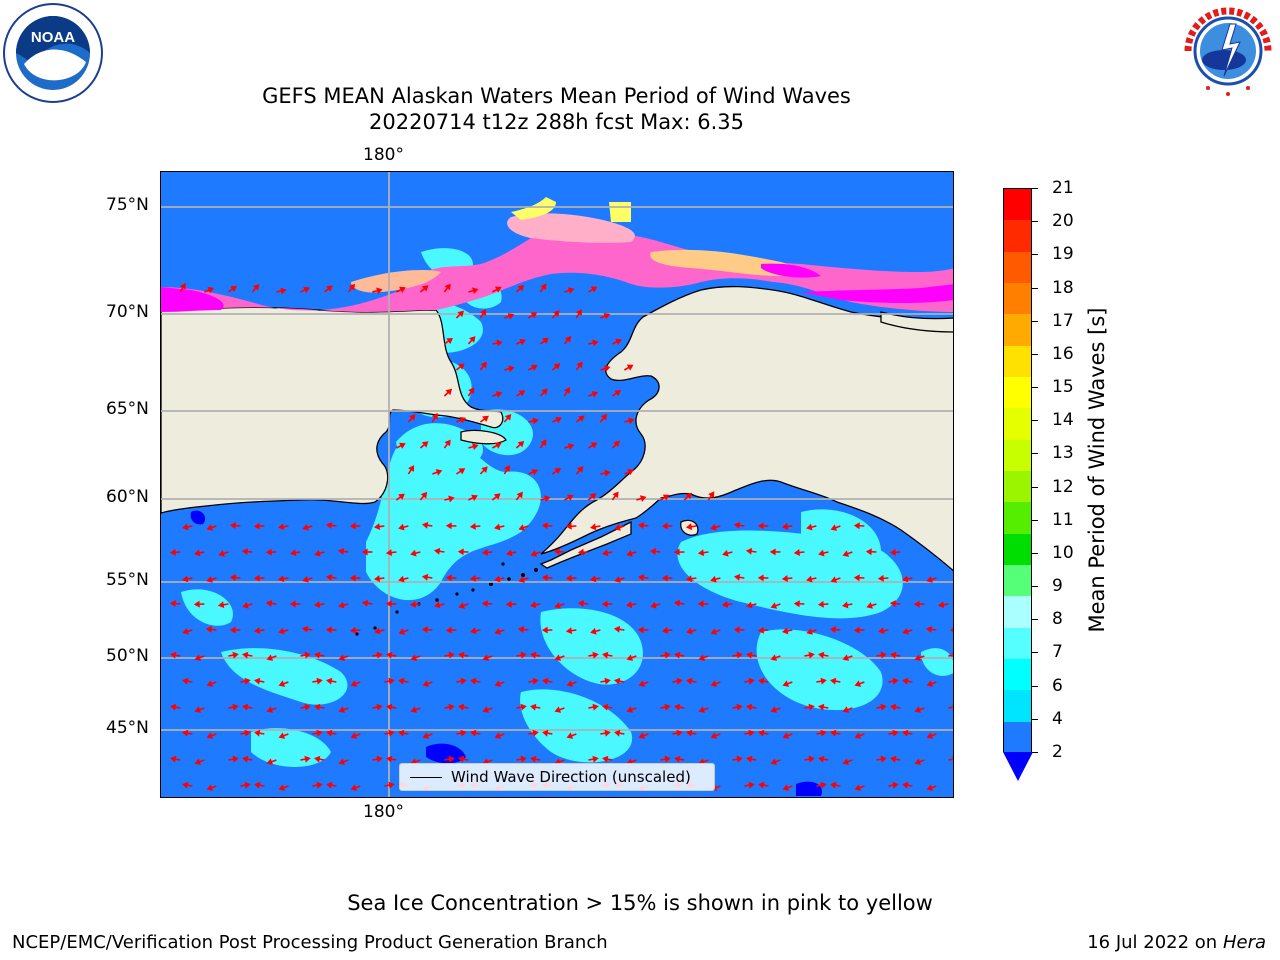  I want to click on colorbar-title: Mean Period of Wind Waves [s], so click(1097, 470).